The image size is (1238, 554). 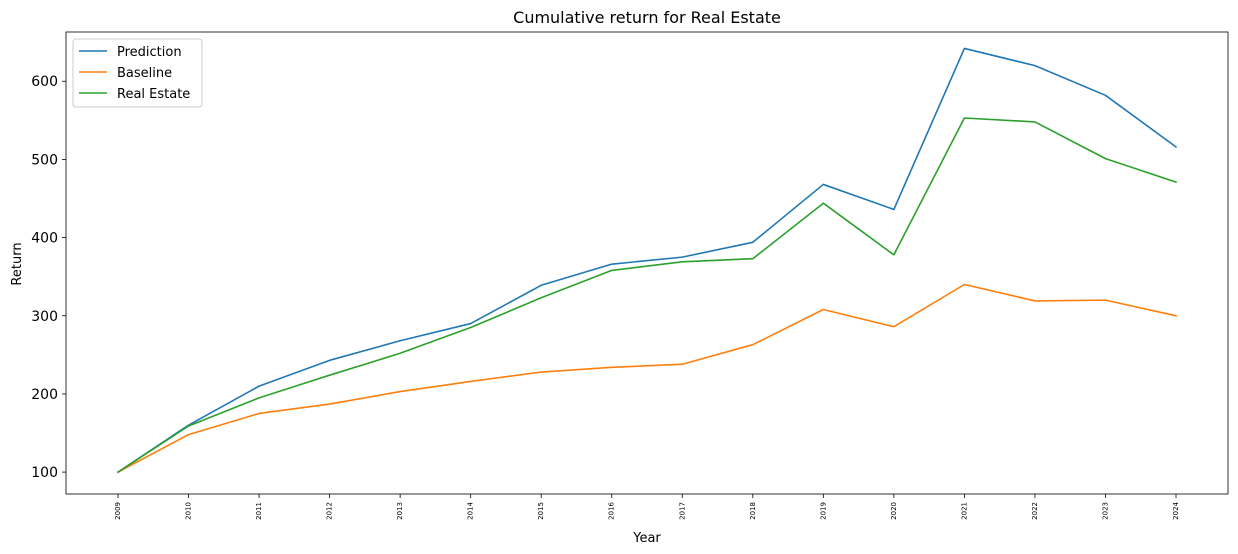 What do you see at coordinates (44, 317) in the screenshot?
I see `y-tick-label: 300` at bounding box center [44, 317].